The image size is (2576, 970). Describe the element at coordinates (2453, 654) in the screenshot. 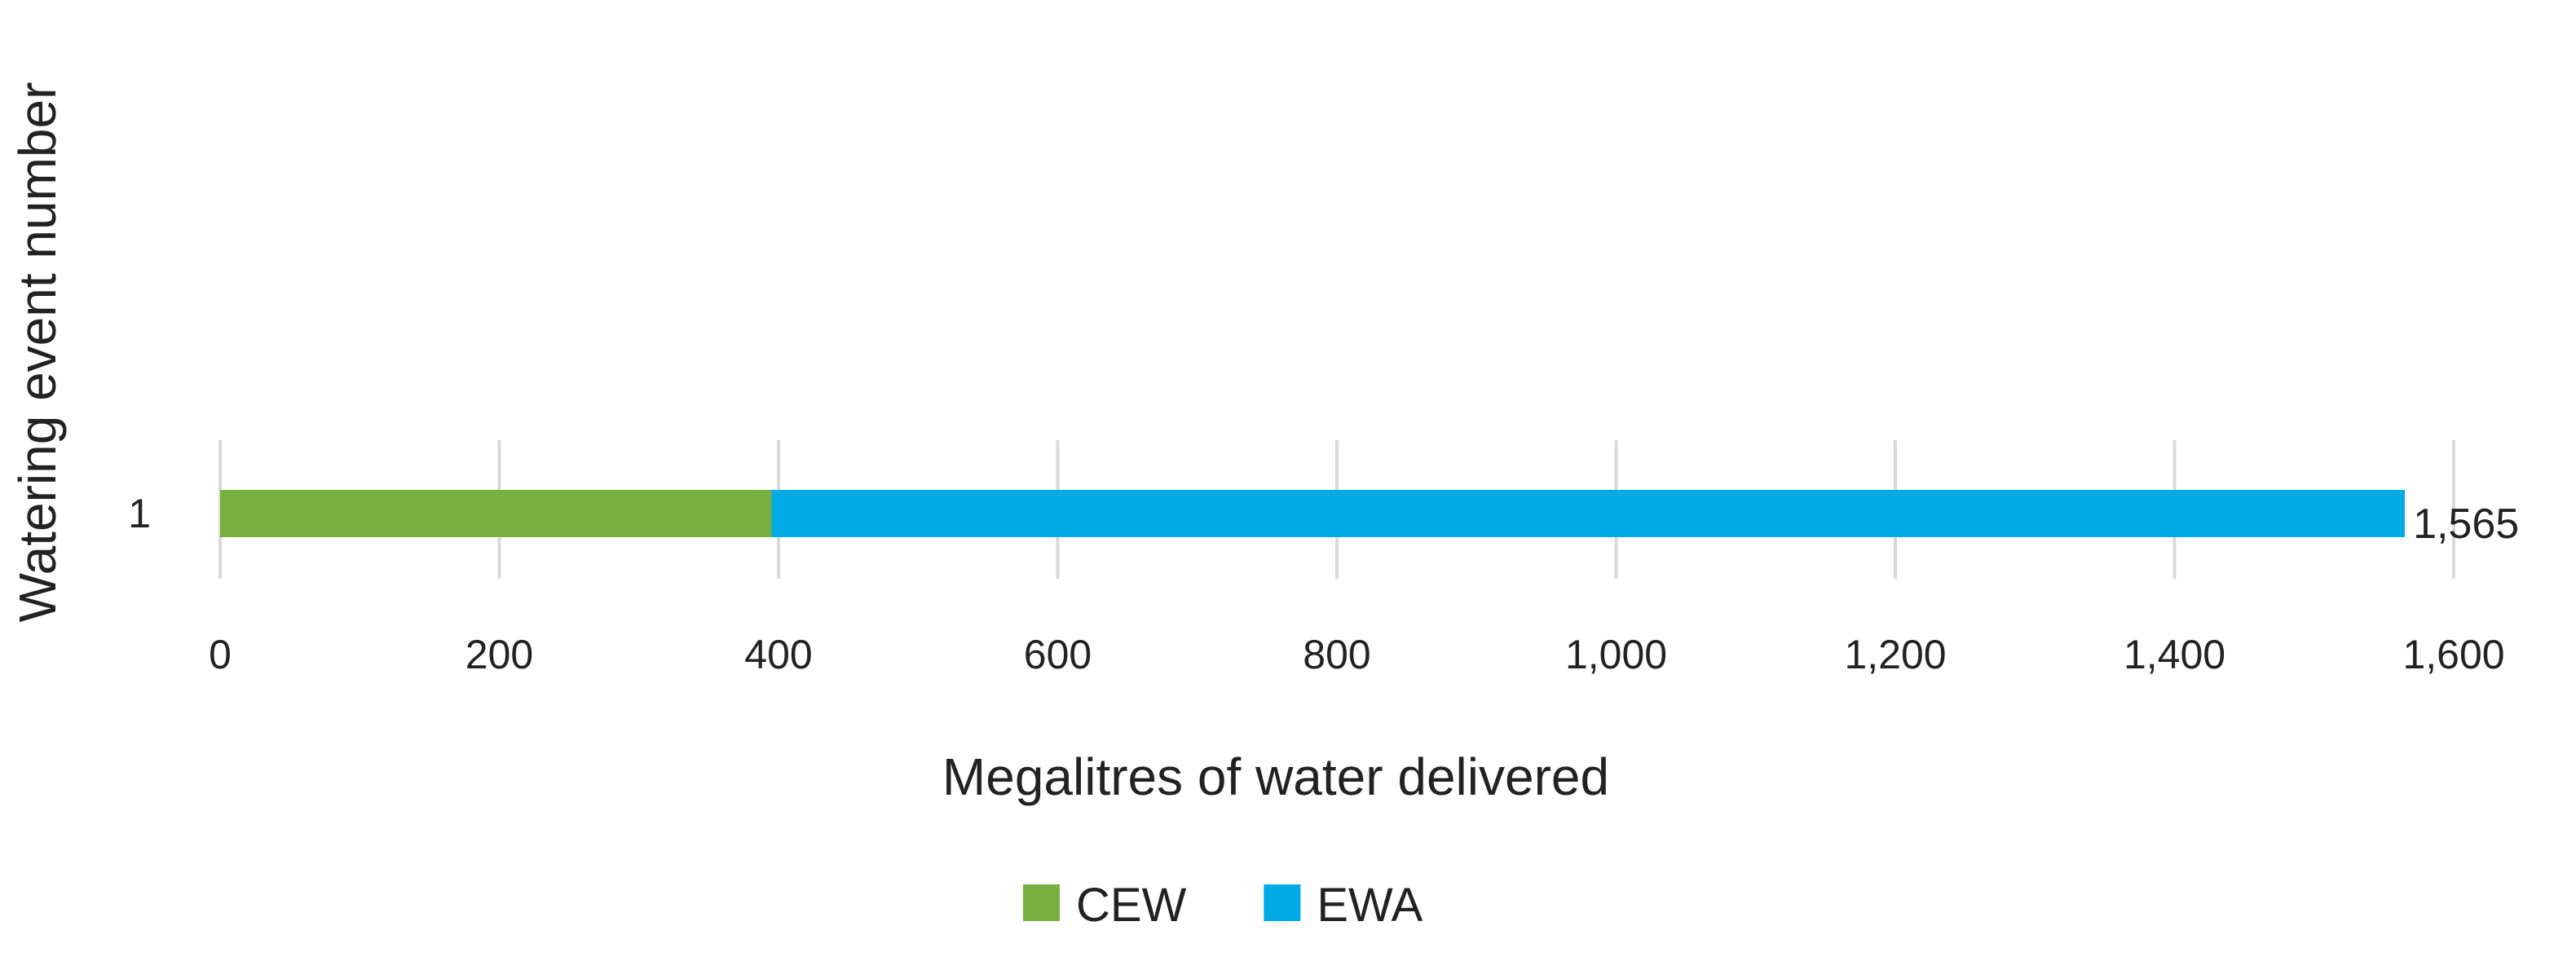

I see `x-tick-label: 1,600` at that location.